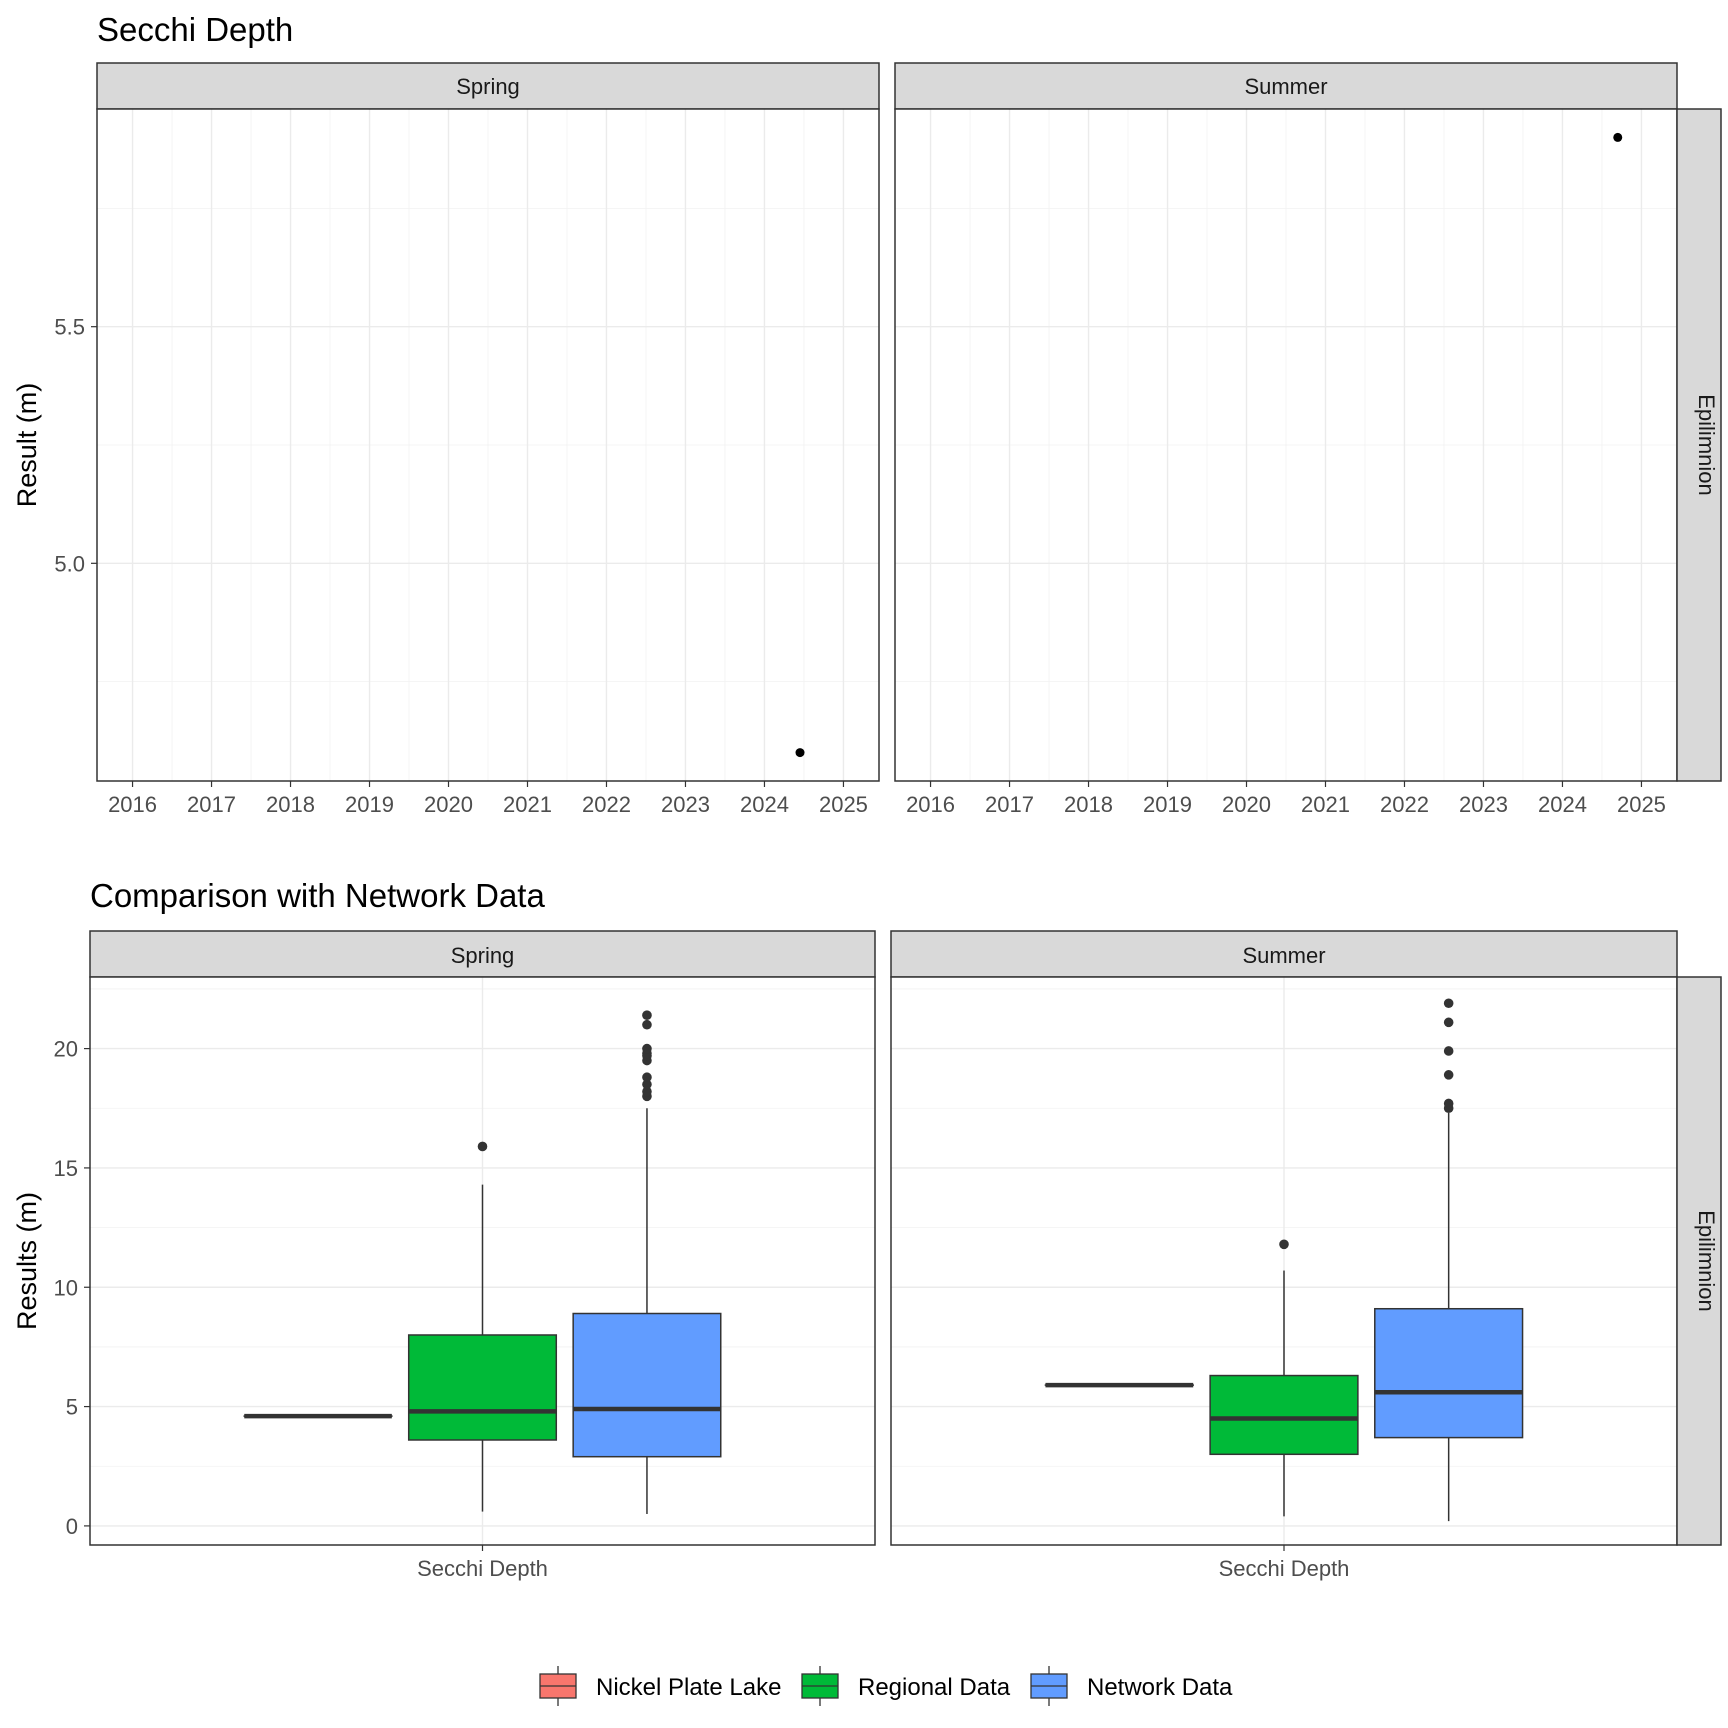 This screenshot has width=1728, height=1728. I want to click on legend-item-regional-data: Regional Data, so click(906, 1686).